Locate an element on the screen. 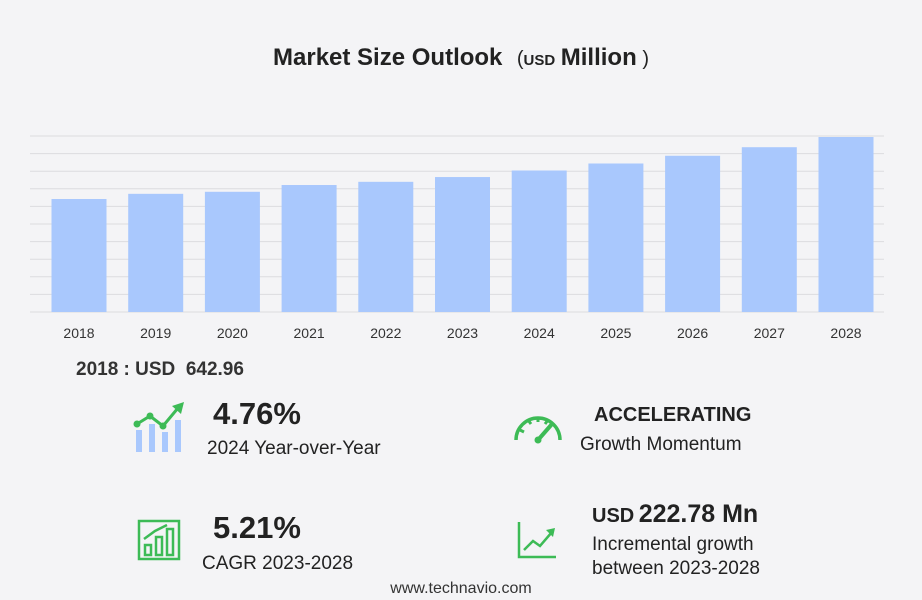 The width and height of the screenshot is (922, 600). incremental-prefix: USD is located at coordinates (613, 516).